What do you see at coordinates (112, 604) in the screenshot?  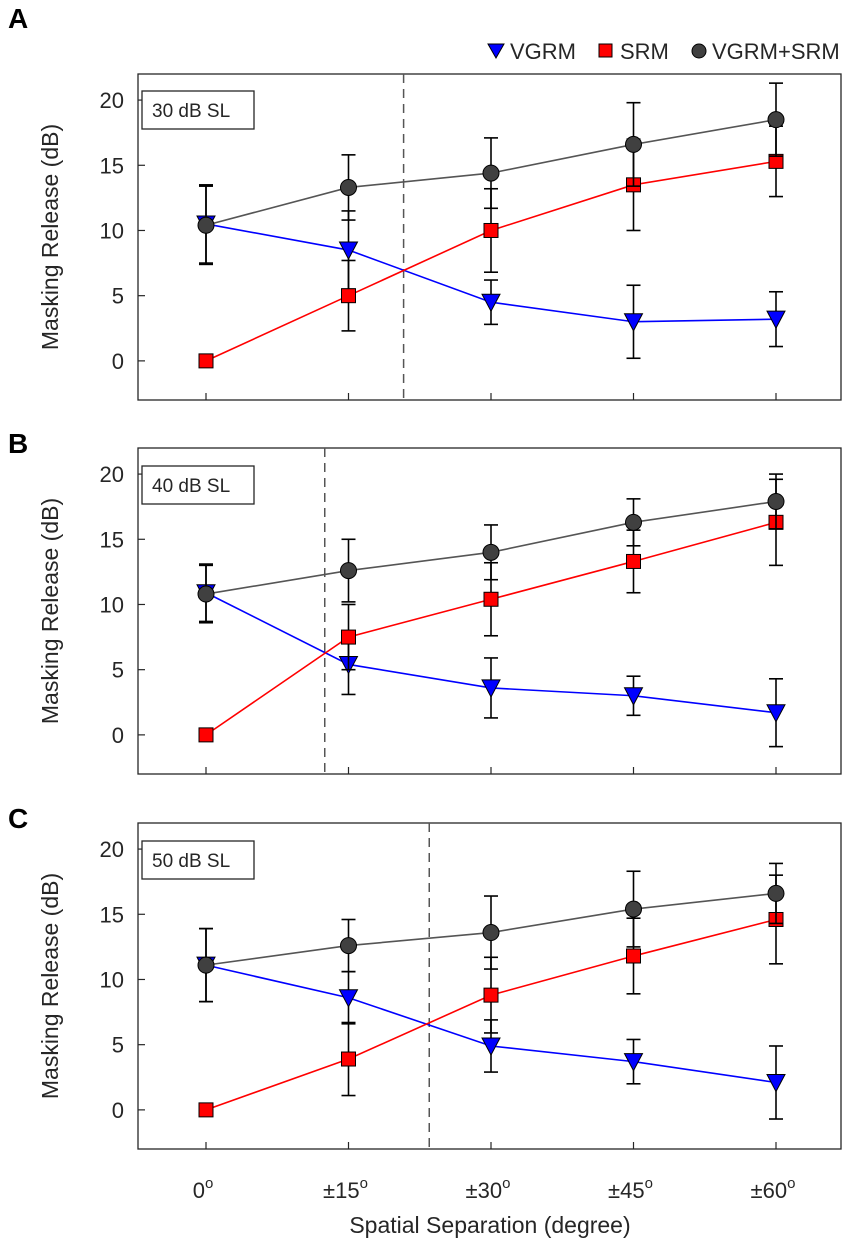 I see `y-tick-label-b-10: 10` at bounding box center [112, 604].